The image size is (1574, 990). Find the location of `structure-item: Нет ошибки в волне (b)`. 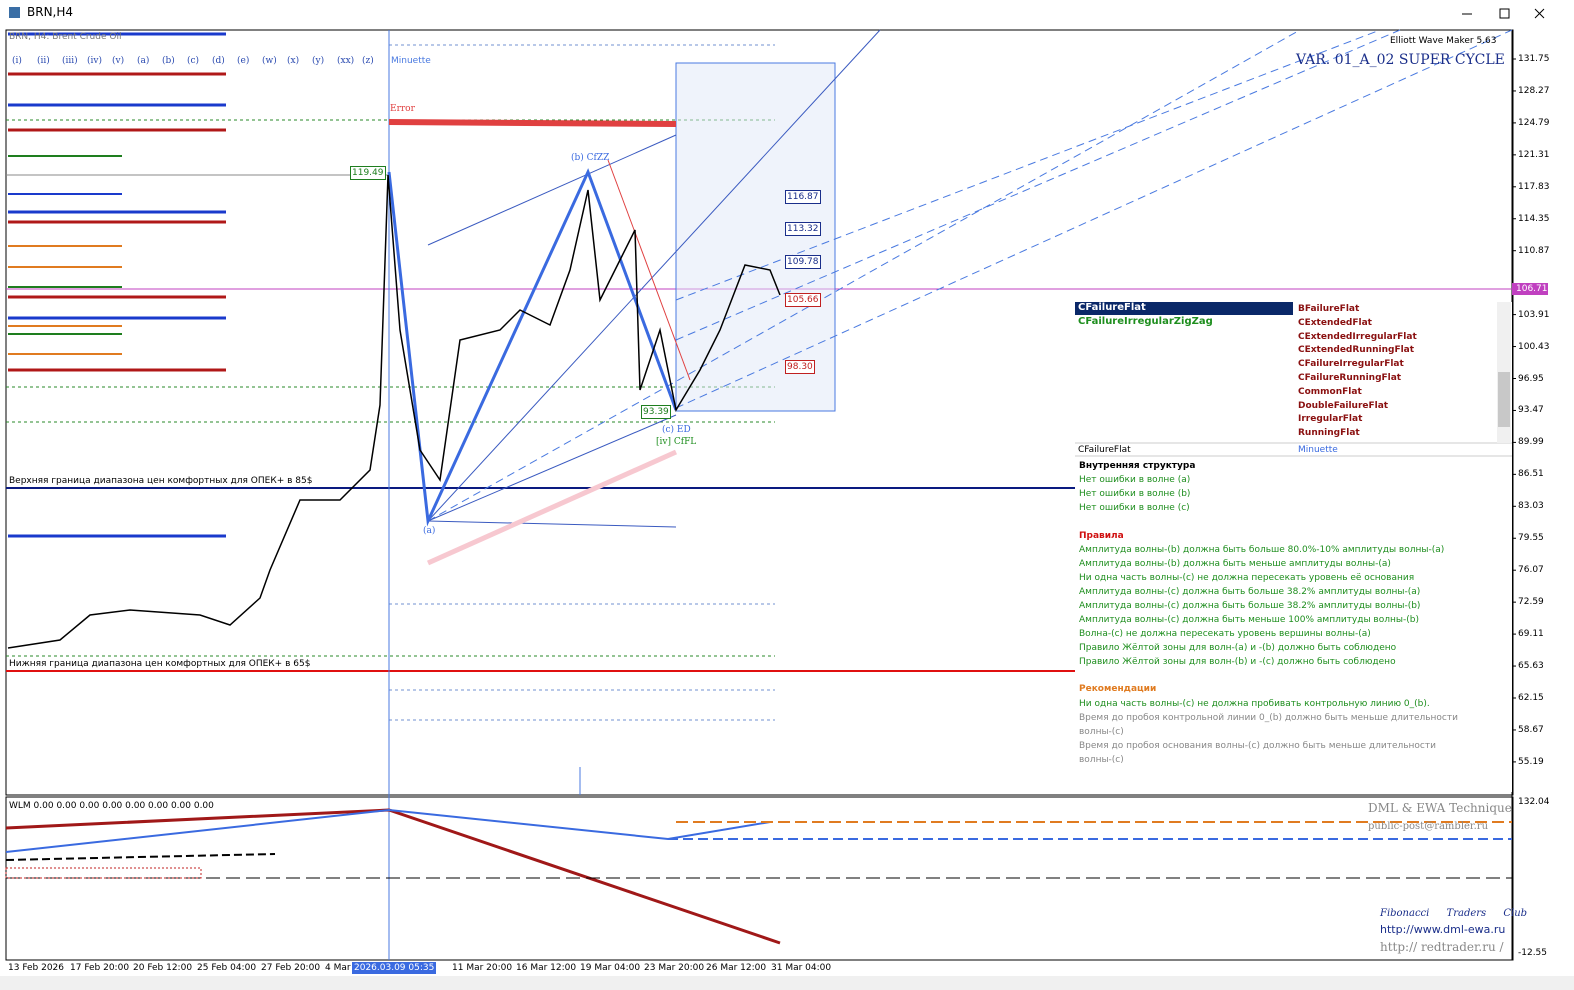

structure-item: Нет ошибки в волне (b) is located at coordinates (1135, 494).